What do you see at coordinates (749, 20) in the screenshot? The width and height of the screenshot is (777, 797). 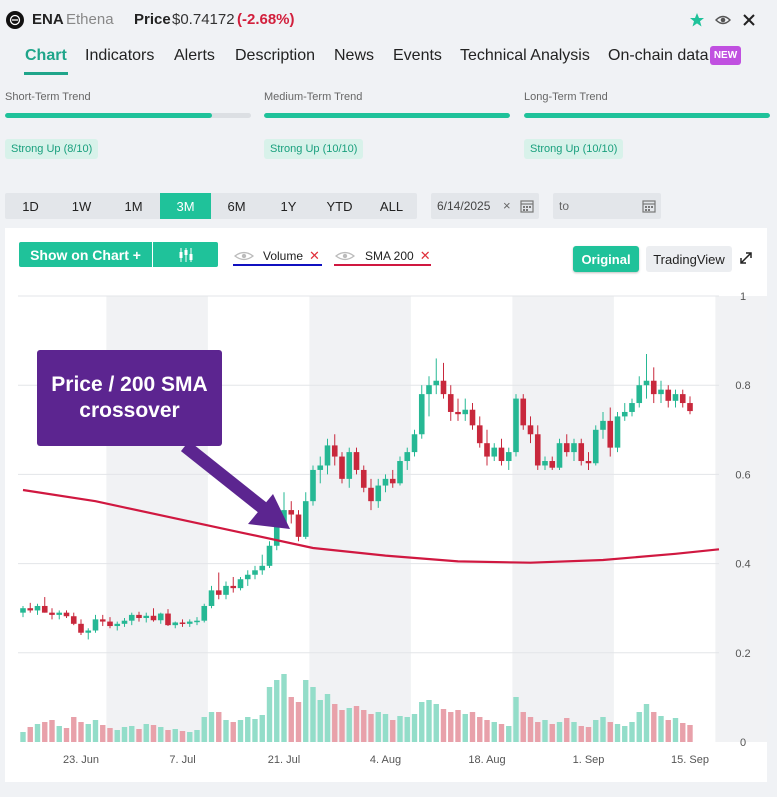 I see `close-icon` at bounding box center [749, 20].